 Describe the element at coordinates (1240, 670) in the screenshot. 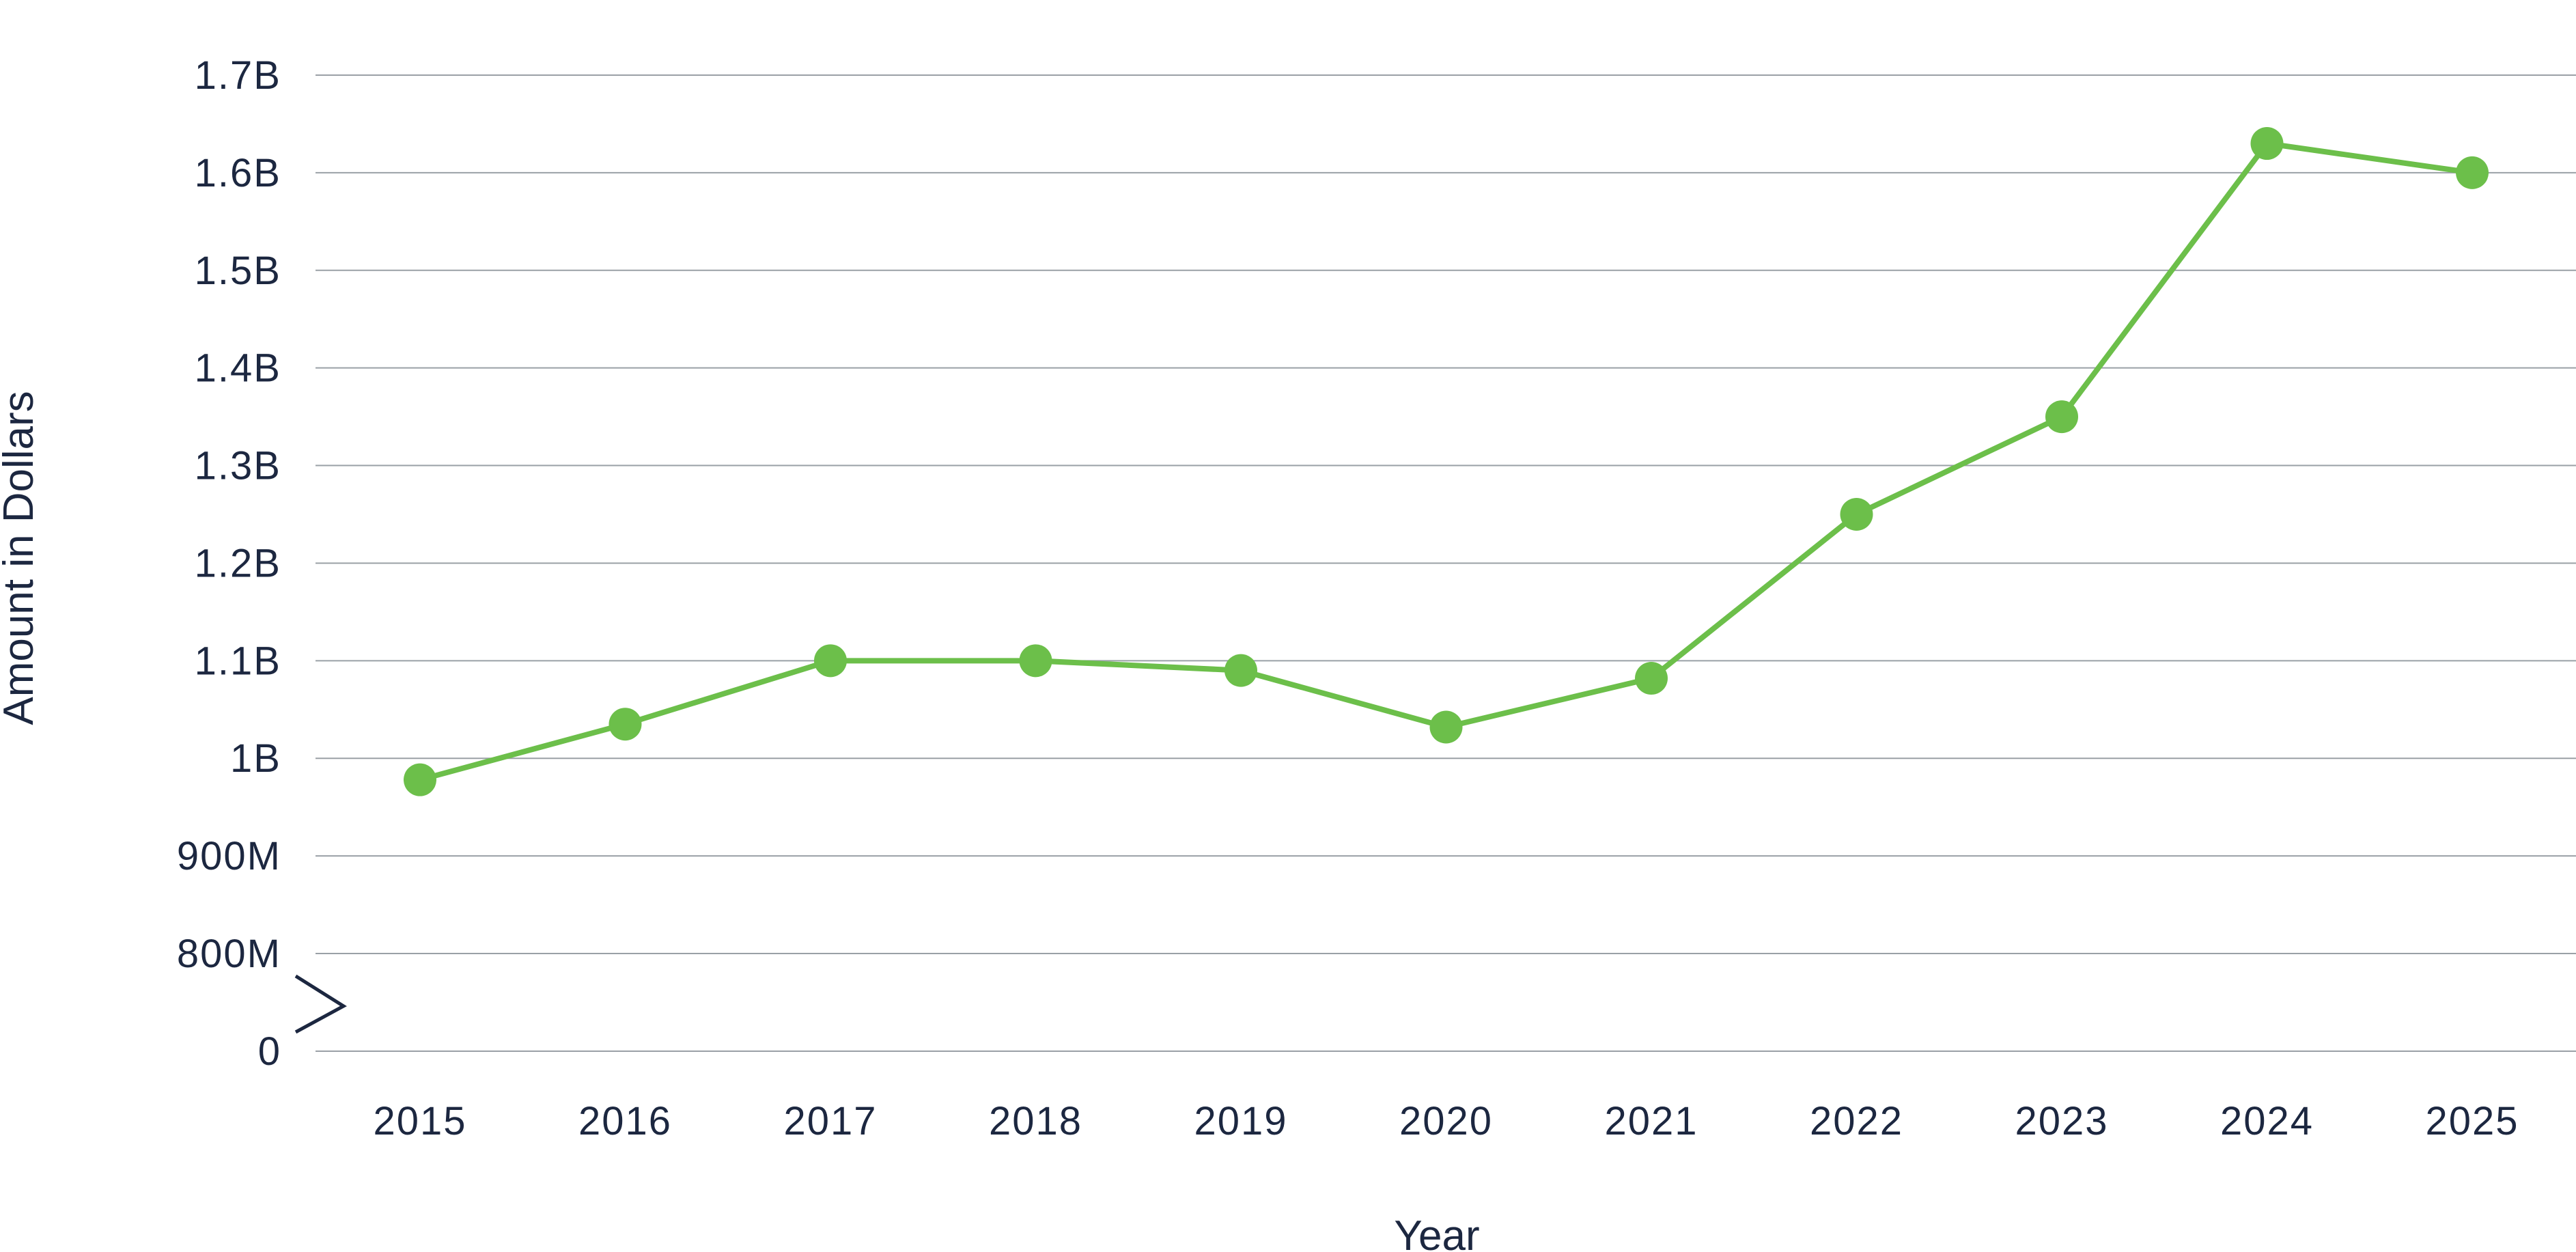

I see `data-point-2019` at that location.